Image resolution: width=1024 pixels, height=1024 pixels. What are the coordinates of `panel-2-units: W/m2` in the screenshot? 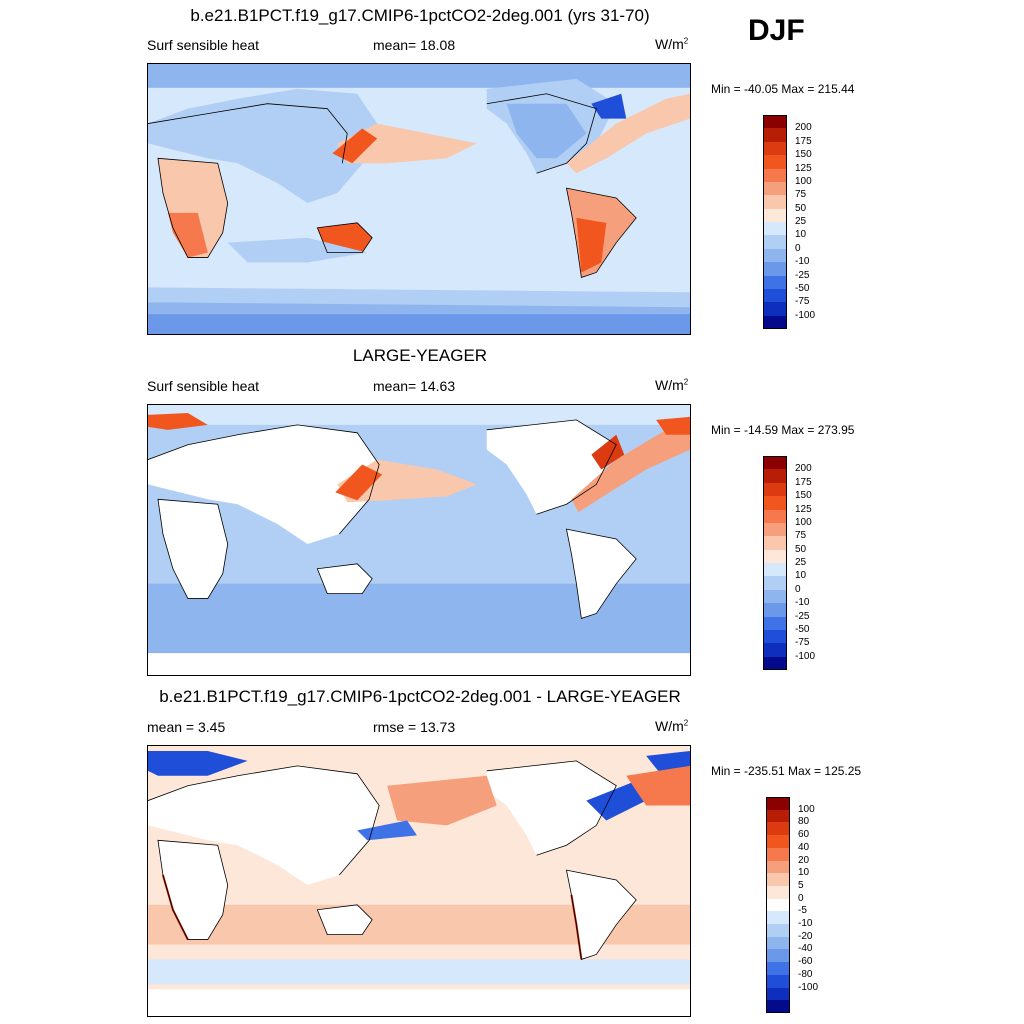 It's located at (672, 385).